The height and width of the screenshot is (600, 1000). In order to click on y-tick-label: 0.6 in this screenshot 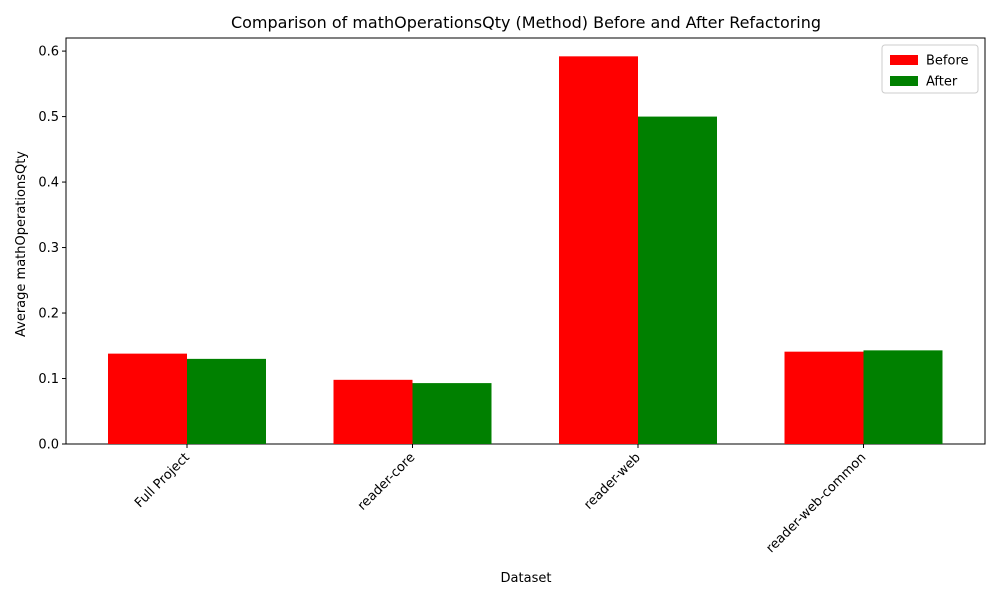, I will do `click(48, 52)`.